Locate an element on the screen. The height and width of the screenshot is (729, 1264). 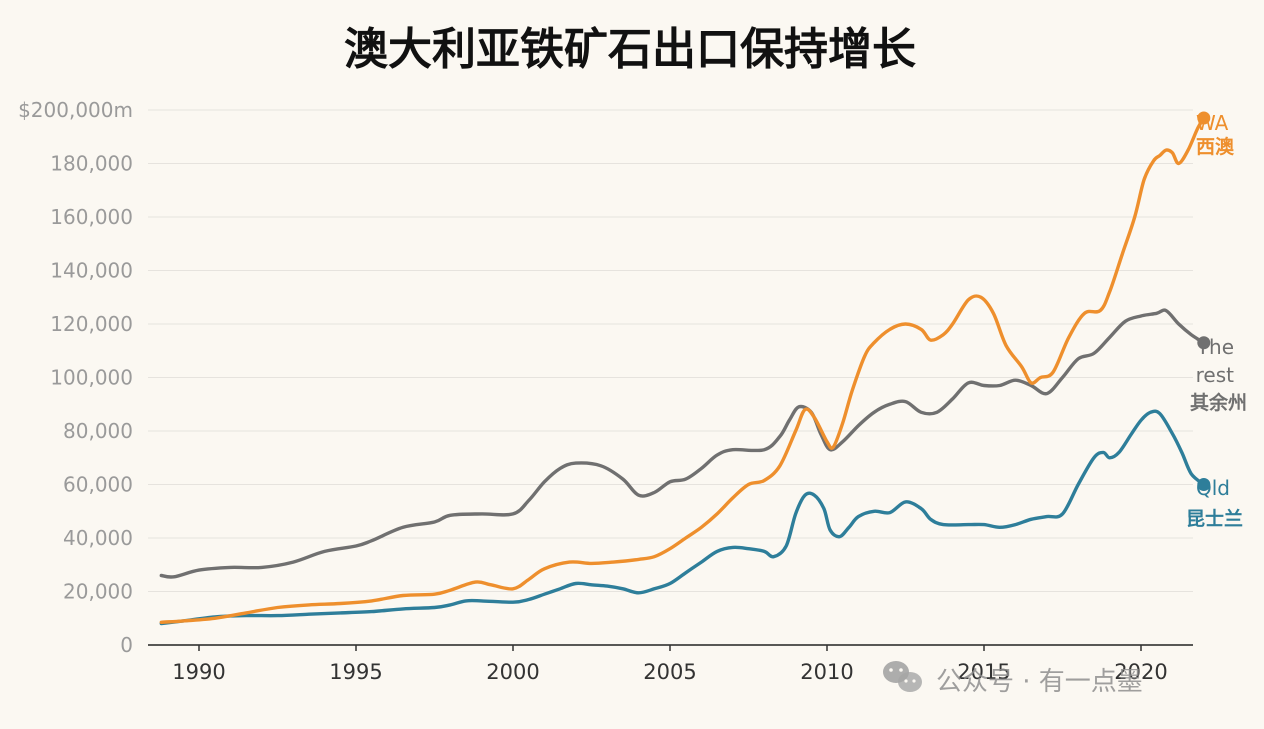
y-tick-label: 40,000 is located at coordinates (98, 538).